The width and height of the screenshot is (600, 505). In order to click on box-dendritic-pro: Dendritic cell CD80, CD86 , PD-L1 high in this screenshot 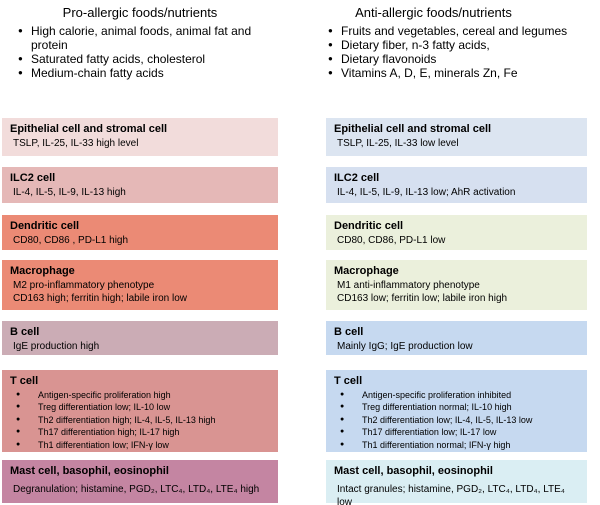, I will do `click(140, 232)`.